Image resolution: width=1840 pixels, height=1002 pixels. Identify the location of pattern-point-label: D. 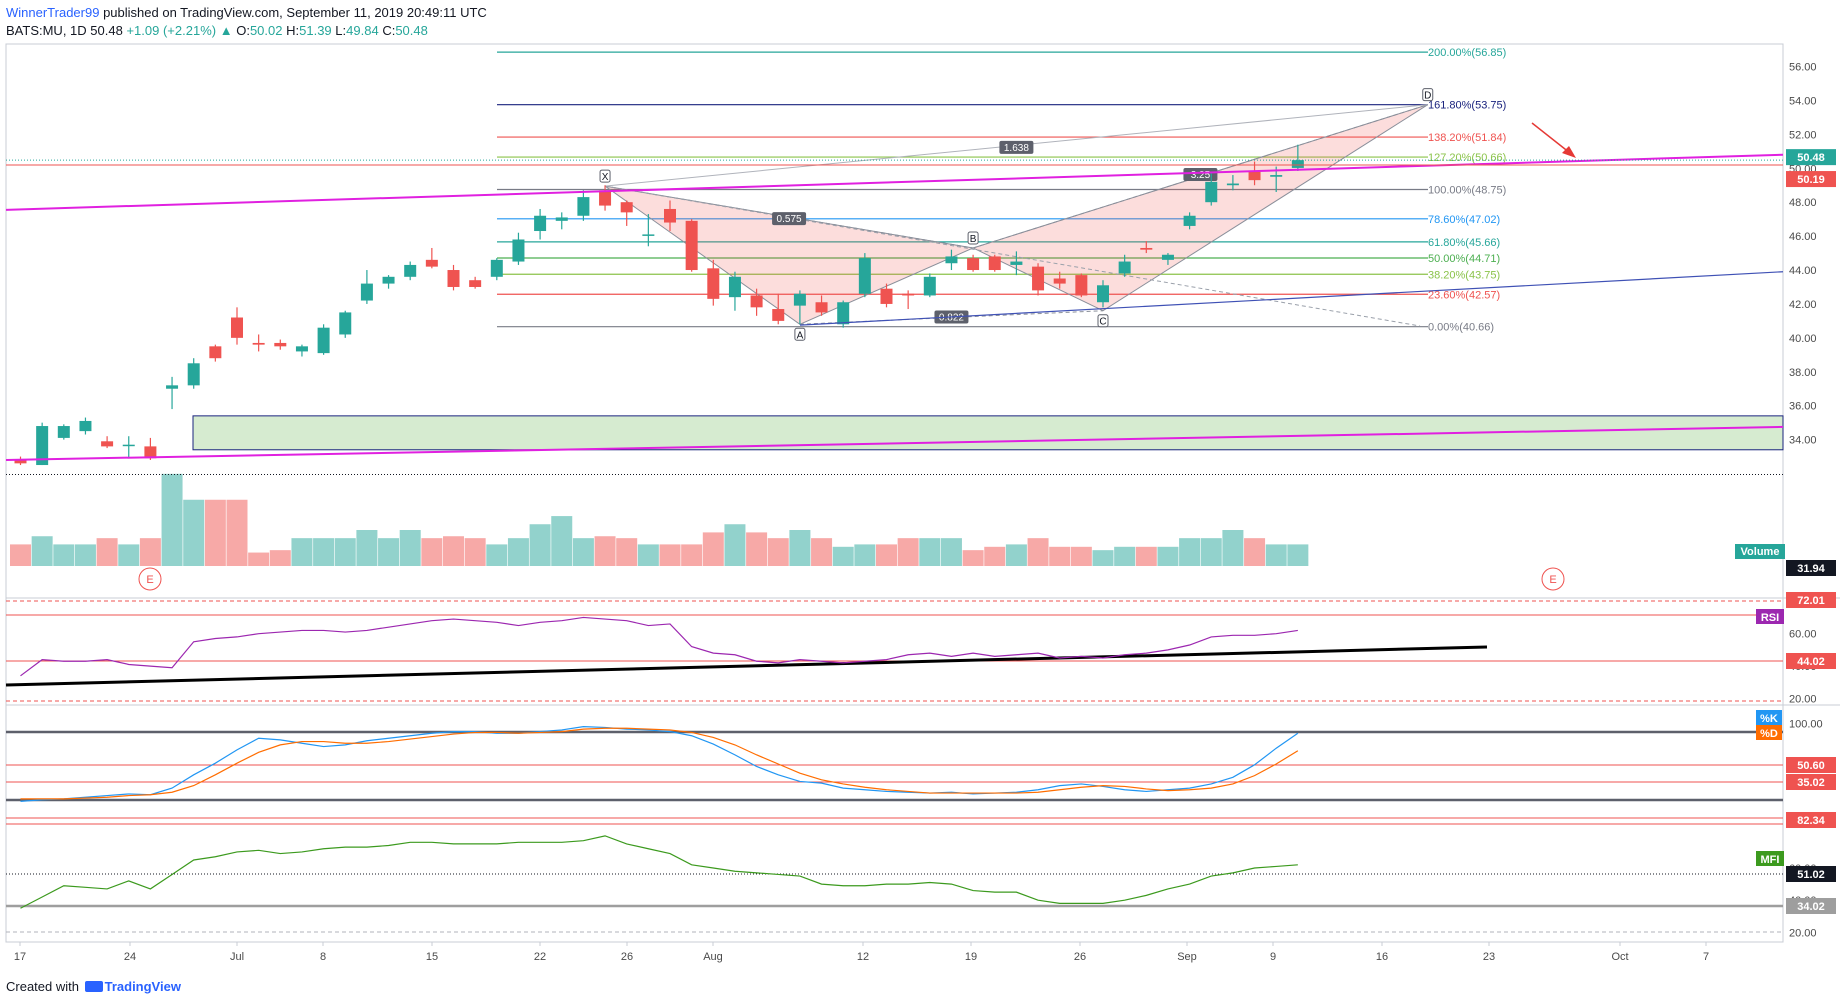
(1427, 96).